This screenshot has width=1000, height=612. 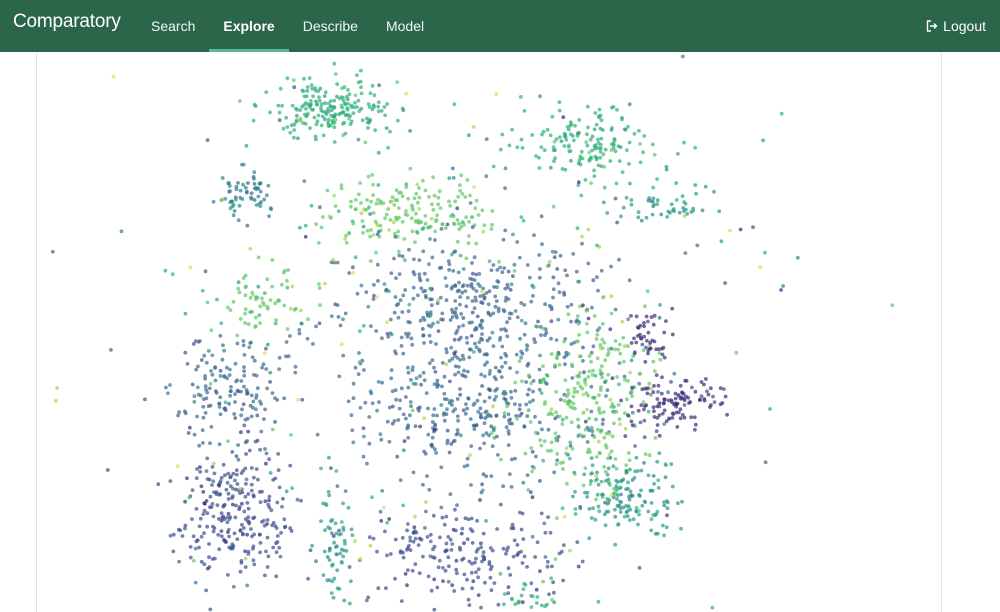 What do you see at coordinates (330, 26) in the screenshot?
I see `nav-item-describe: Describe` at bounding box center [330, 26].